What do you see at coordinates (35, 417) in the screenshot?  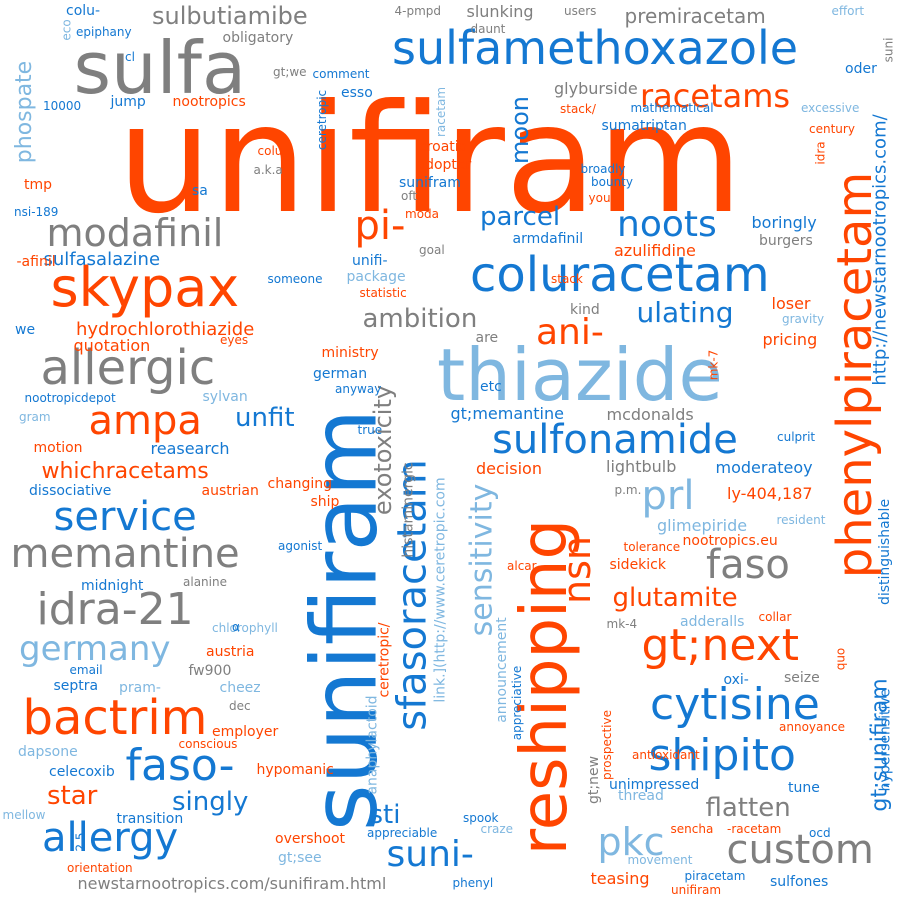 I see `word-gram: gram` at bounding box center [35, 417].